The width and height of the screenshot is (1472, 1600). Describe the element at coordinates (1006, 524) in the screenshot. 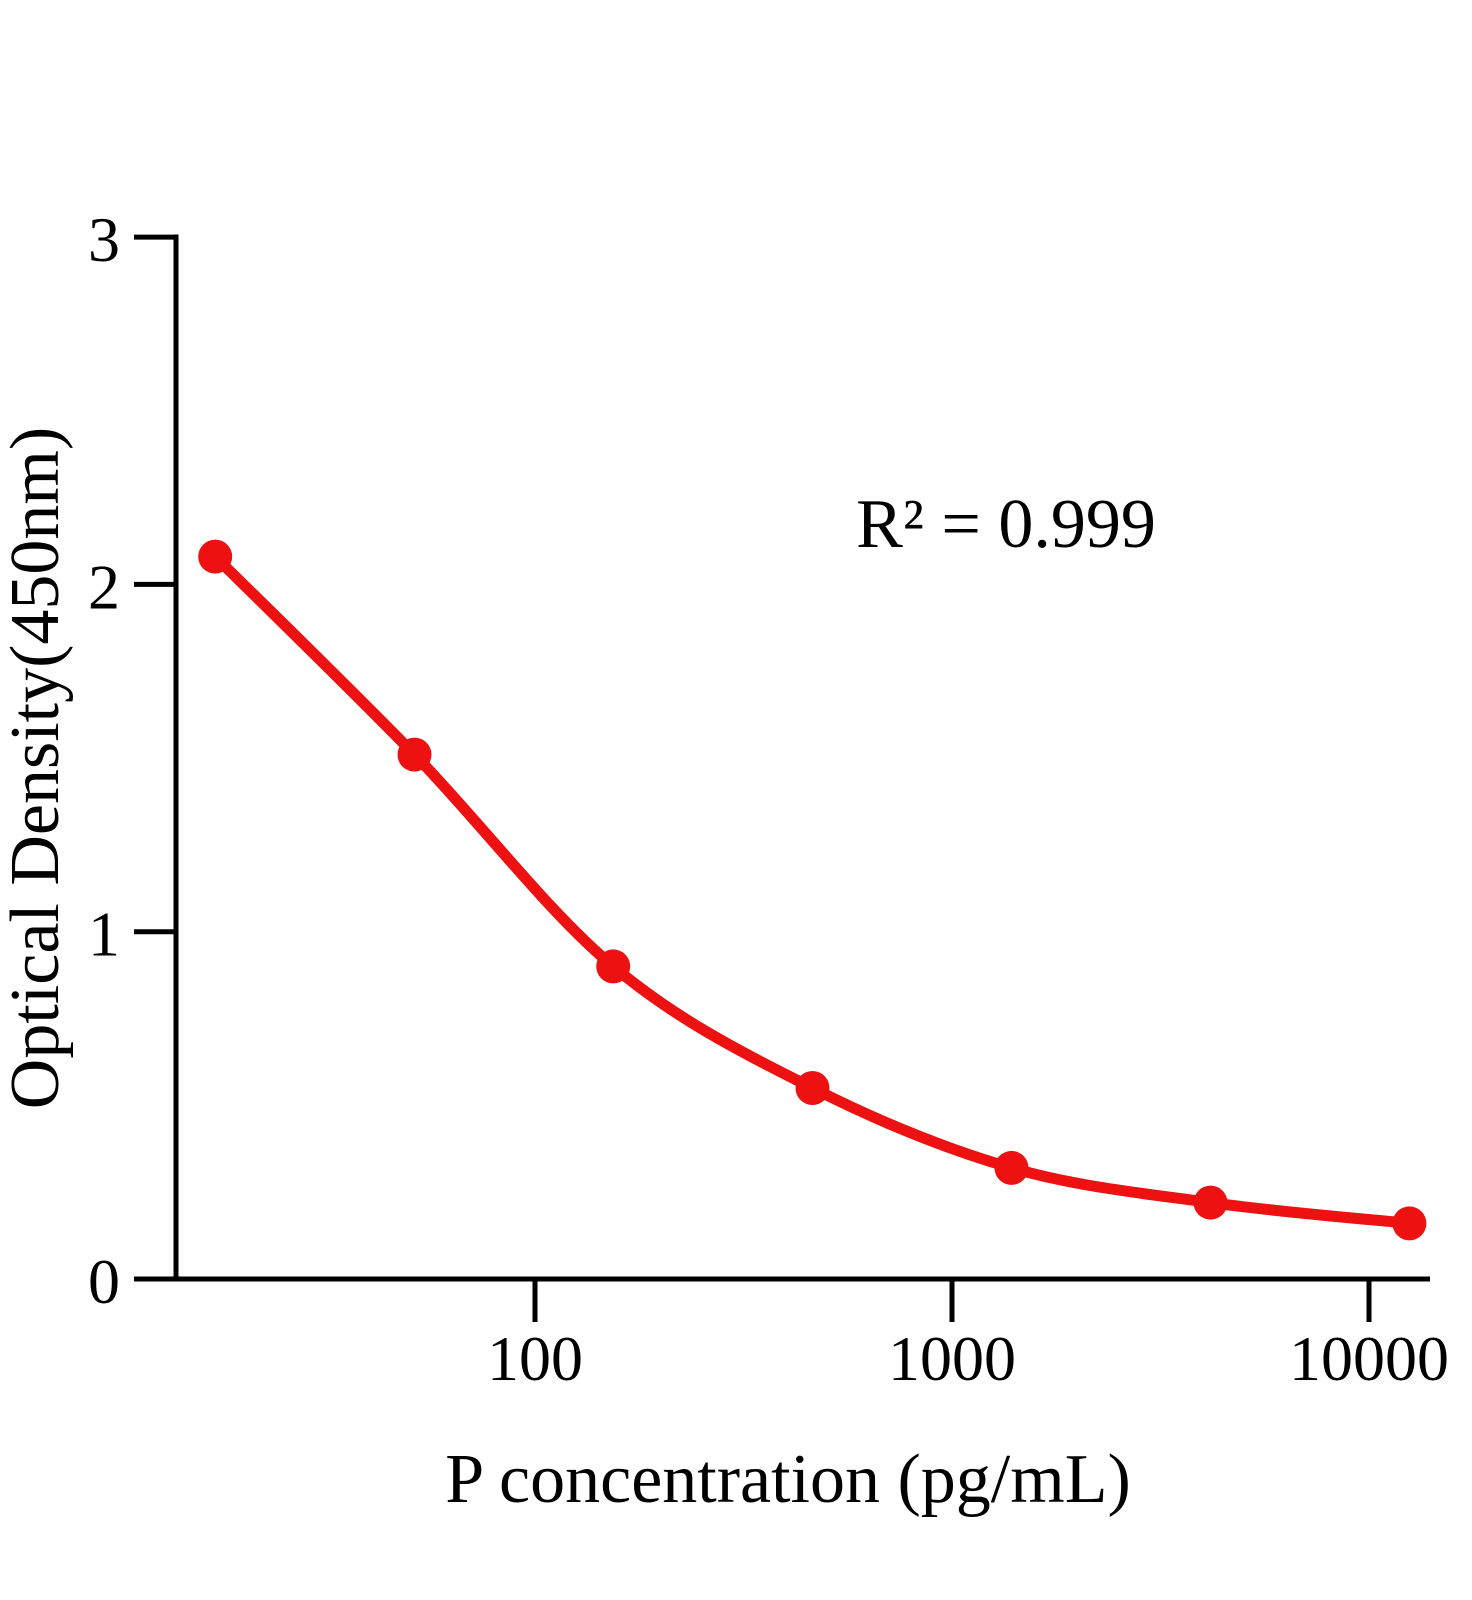

I see `r-squared-annotation: R² = 0.999` at that location.